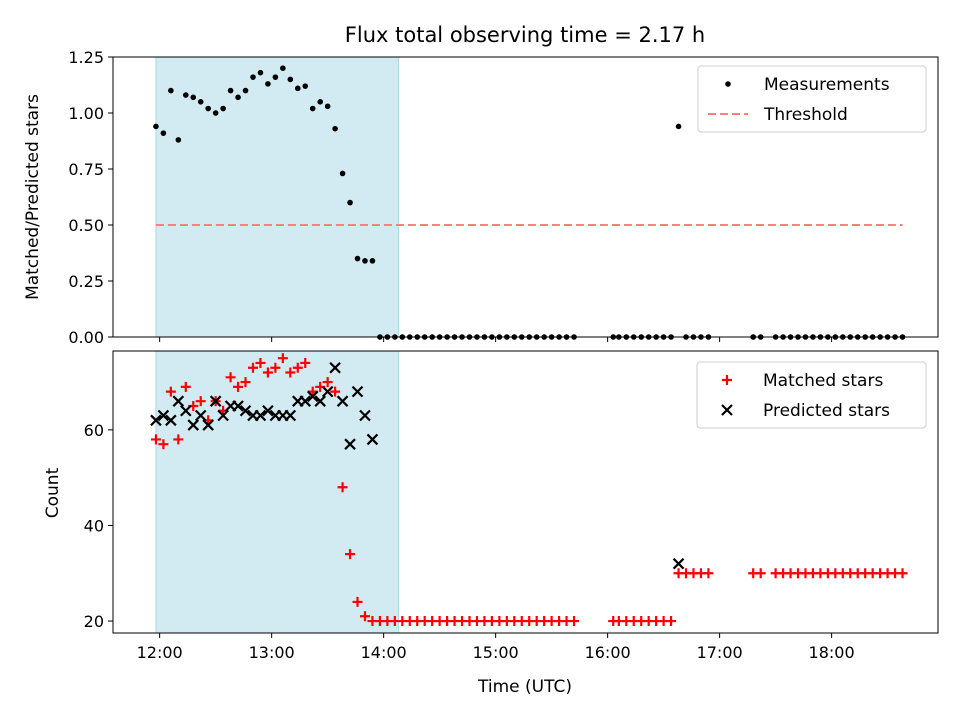  Describe the element at coordinates (608, 652) in the screenshot. I see `x-tick-label: 16:00` at that location.